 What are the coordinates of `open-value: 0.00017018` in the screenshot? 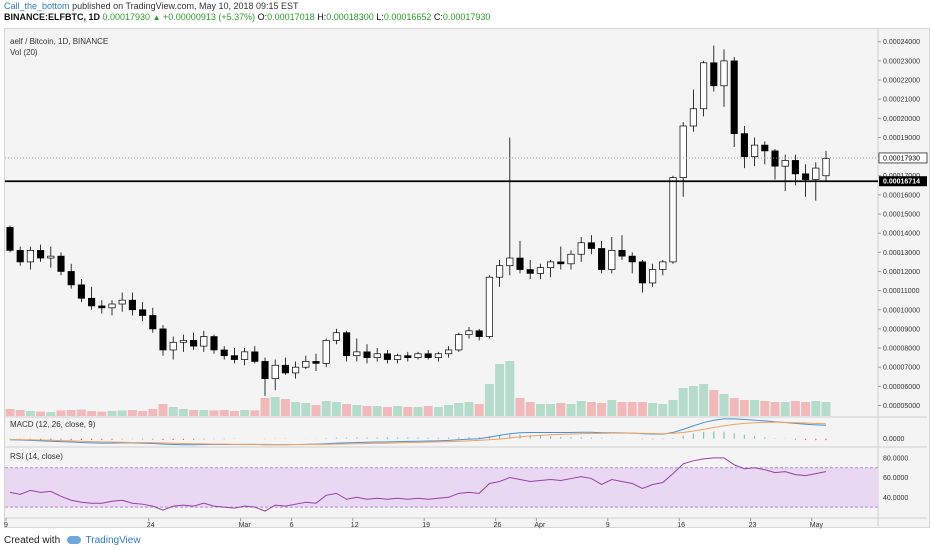 It's located at (291, 17).